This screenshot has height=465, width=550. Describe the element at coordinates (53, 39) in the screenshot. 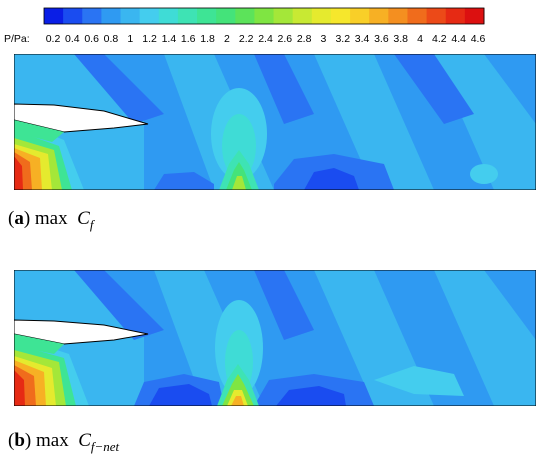

I see `colorbar-tick-label: 0.2` at that location.